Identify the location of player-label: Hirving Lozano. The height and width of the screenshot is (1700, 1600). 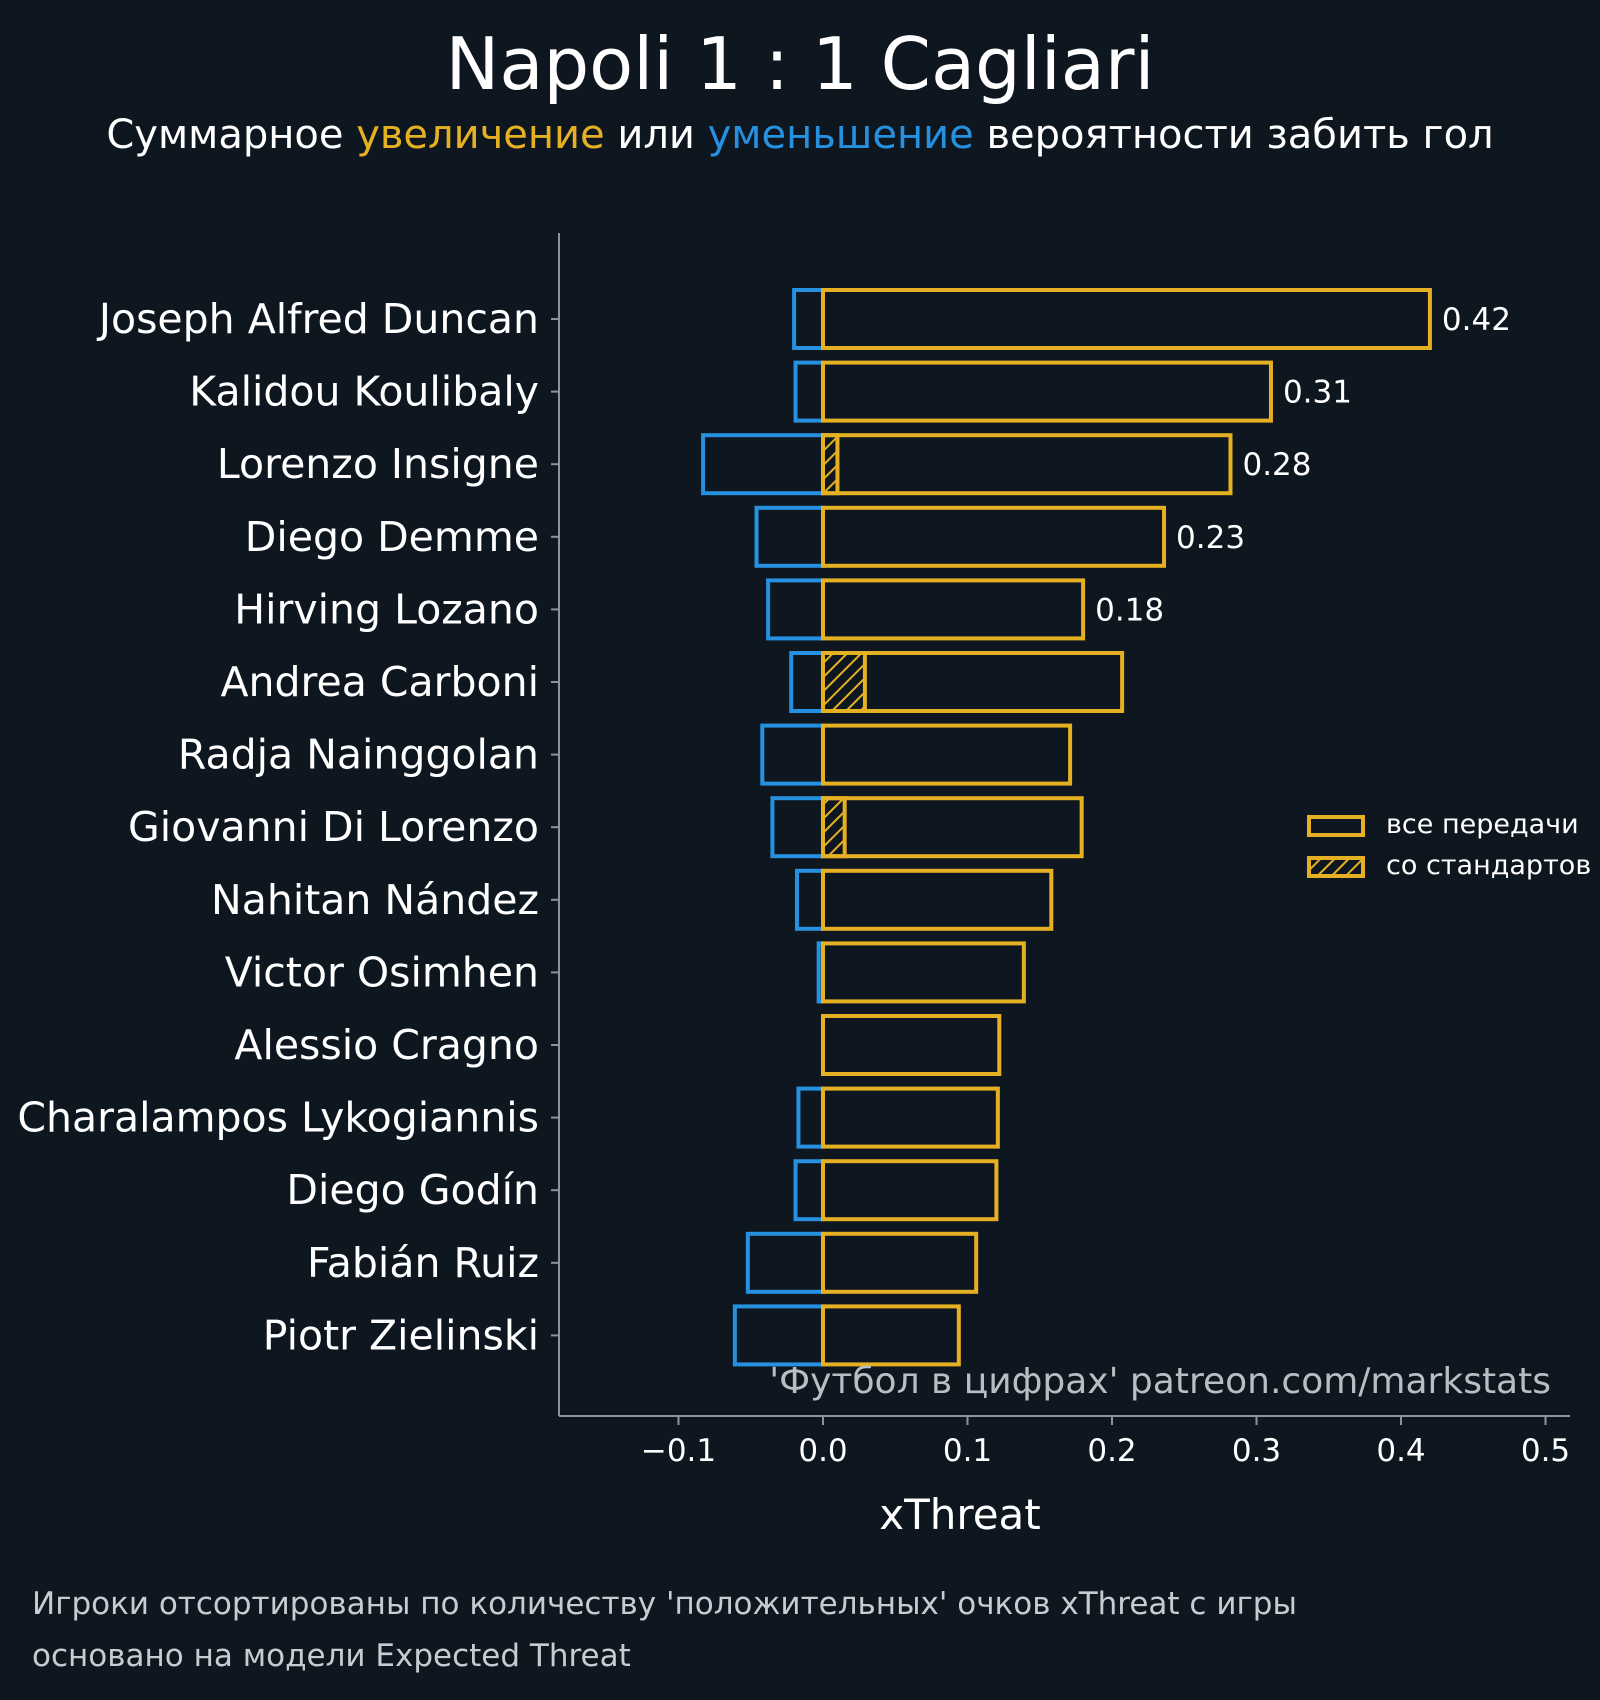
(386, 609).